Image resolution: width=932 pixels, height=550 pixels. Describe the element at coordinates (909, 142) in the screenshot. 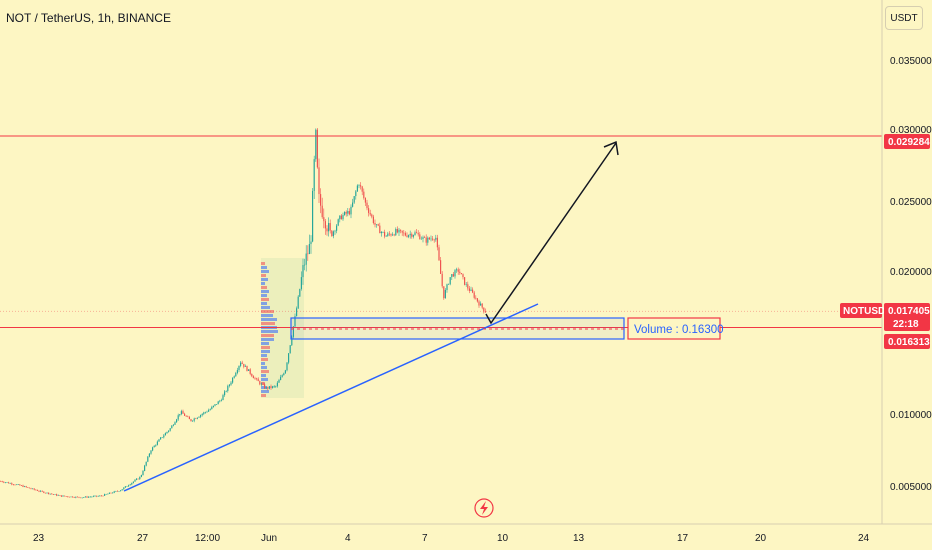

I see `resistance-tag: 0.029284` at that location.